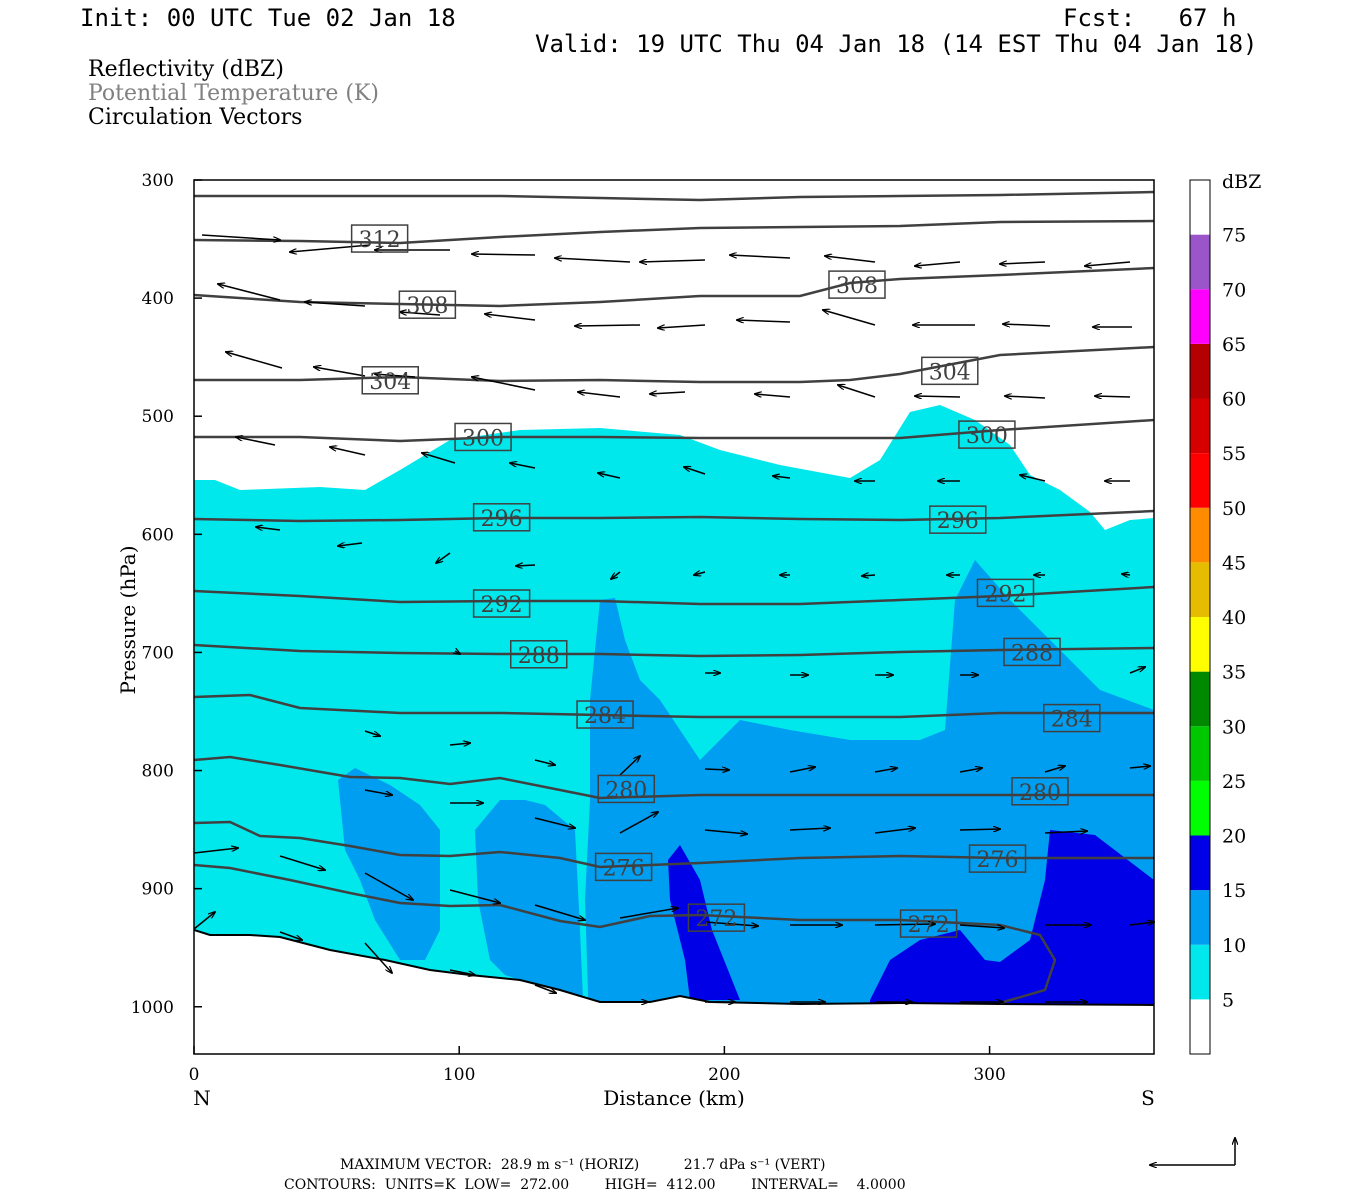  What do you see at coordinates (1228, 1000) in the screenshot?
I see `colorbar-tick-label: 5` at bounding box center [1228, 1000].